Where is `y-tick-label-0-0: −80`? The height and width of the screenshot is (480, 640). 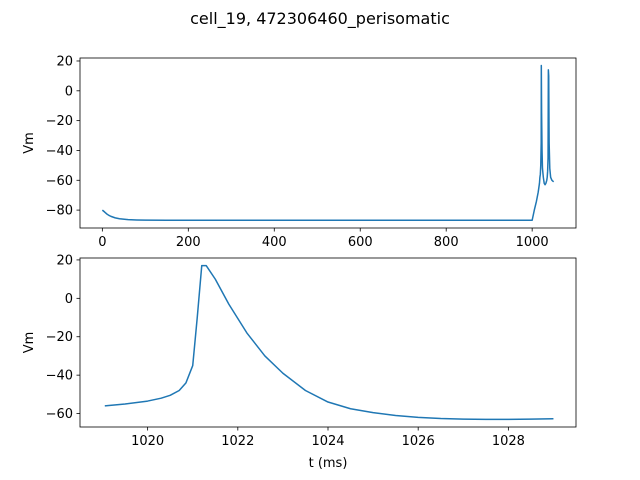
y-tick-label-0-0: −80 is located at coordinates (59, 211).